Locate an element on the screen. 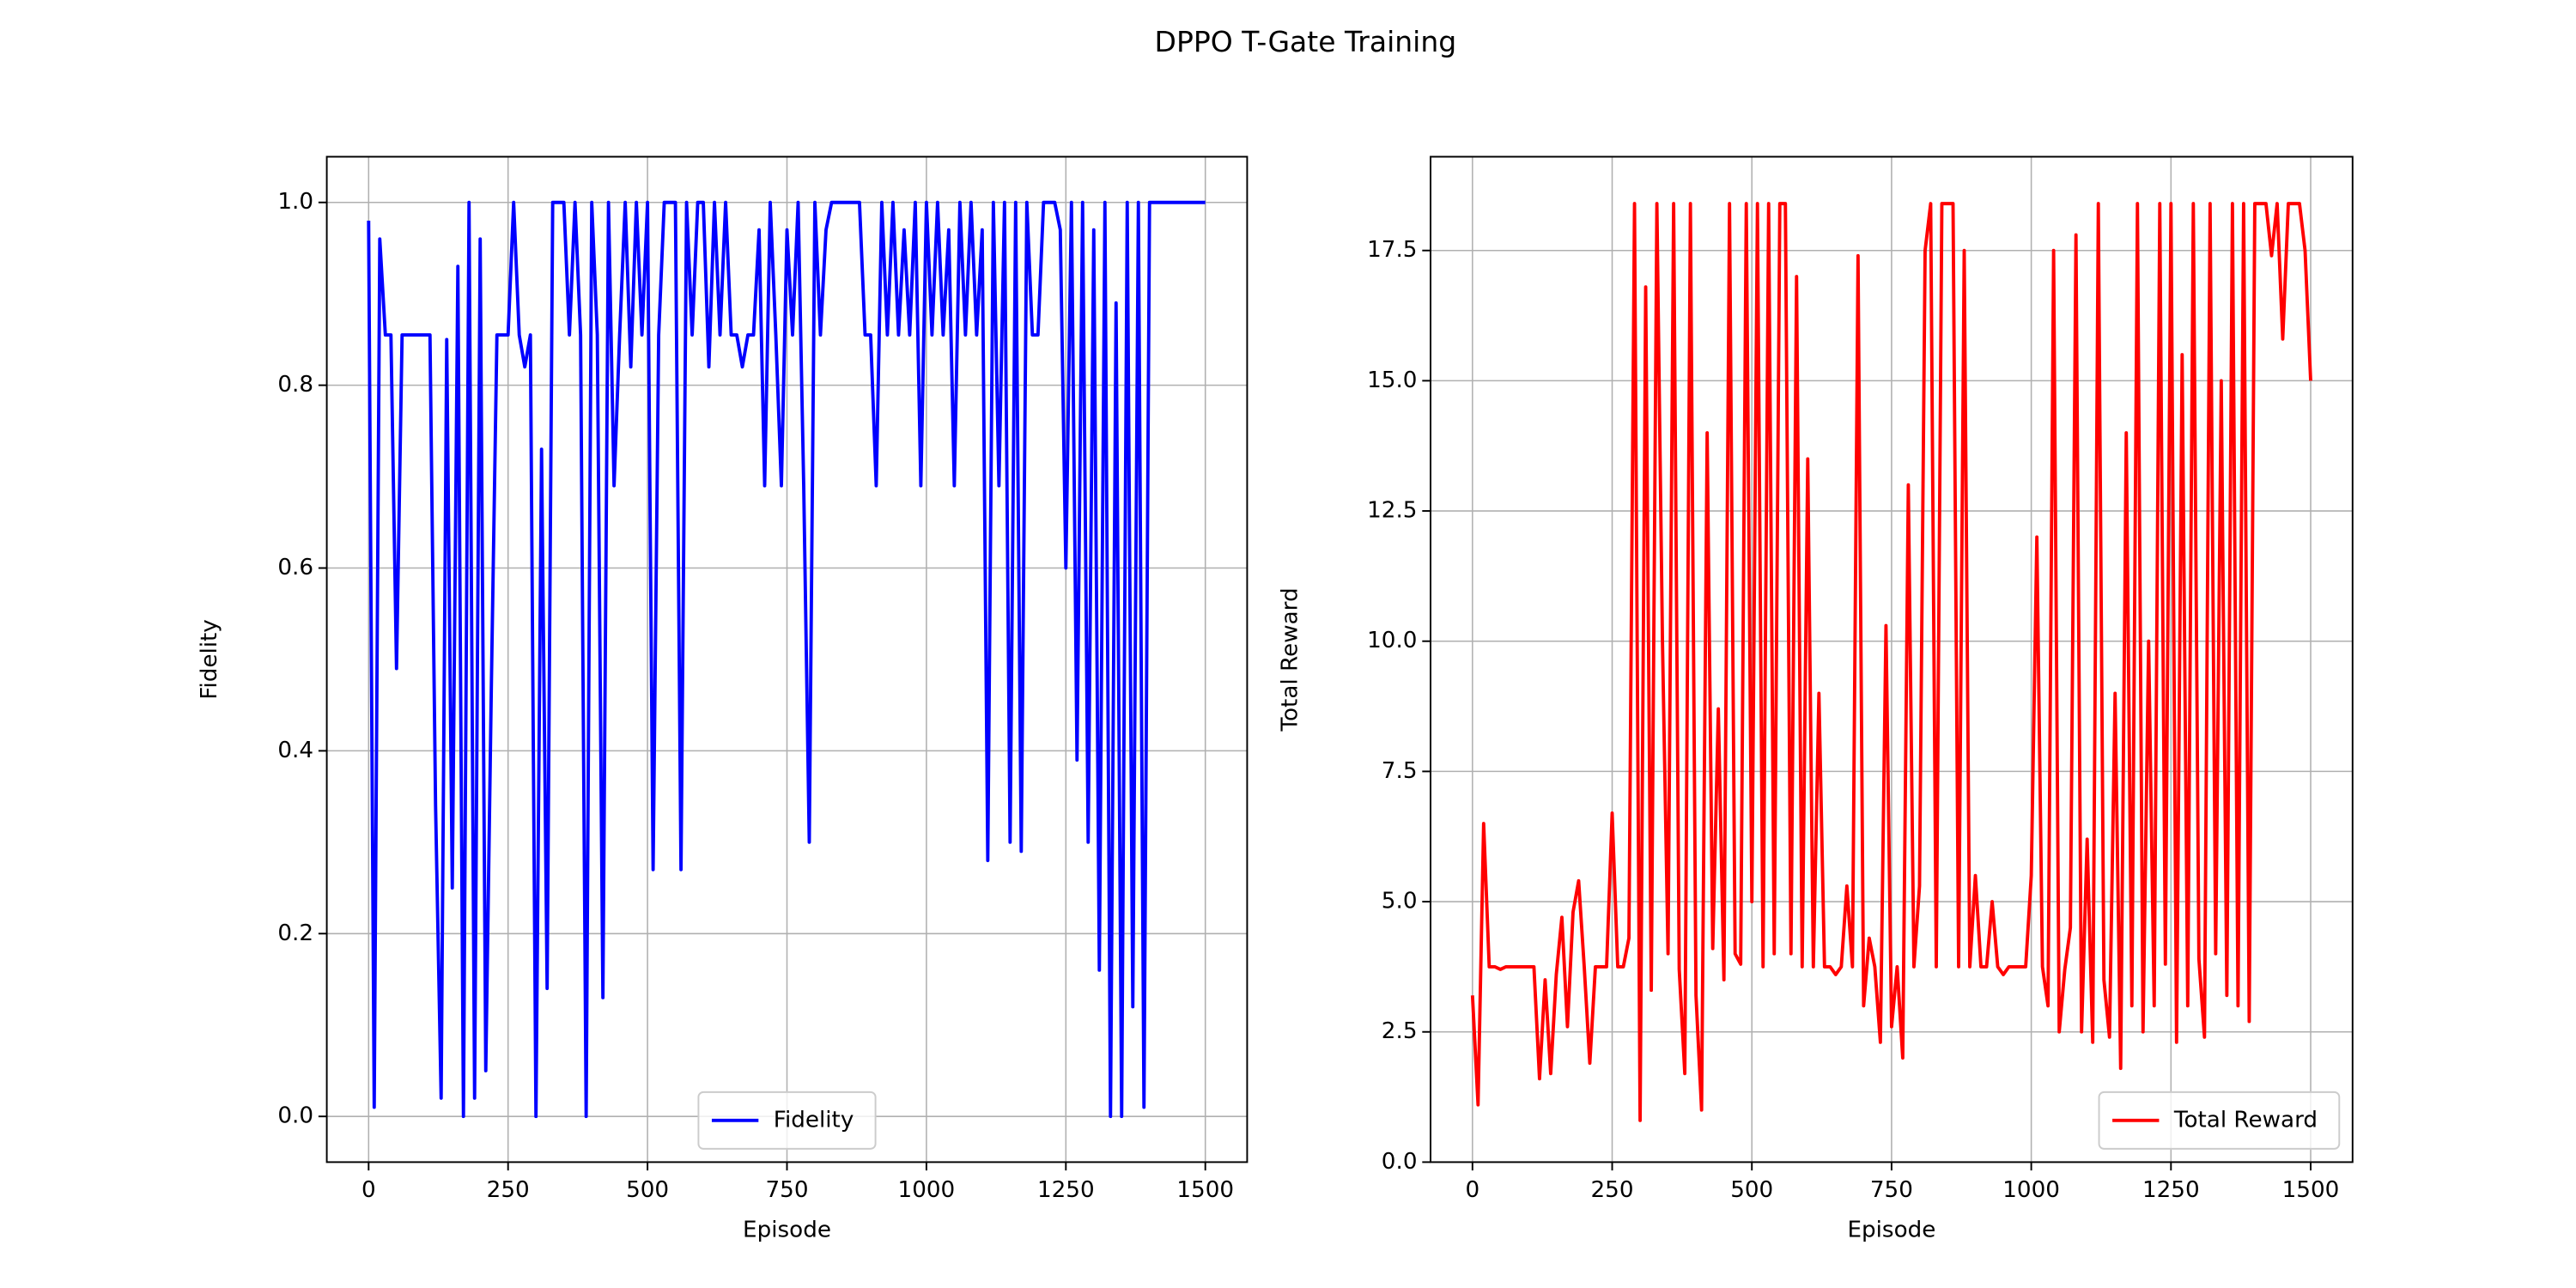 The image size is (2576, 1288). y-tick-label: 7.5 is located at coordinates (1400, 771).